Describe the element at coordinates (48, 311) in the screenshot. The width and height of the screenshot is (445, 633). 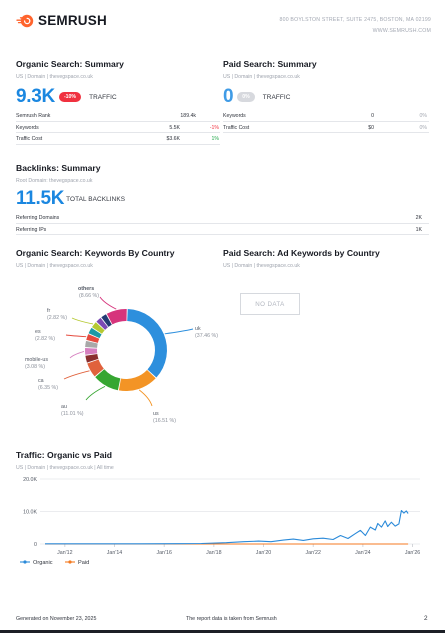
I see `donut-label: fr` at that location.